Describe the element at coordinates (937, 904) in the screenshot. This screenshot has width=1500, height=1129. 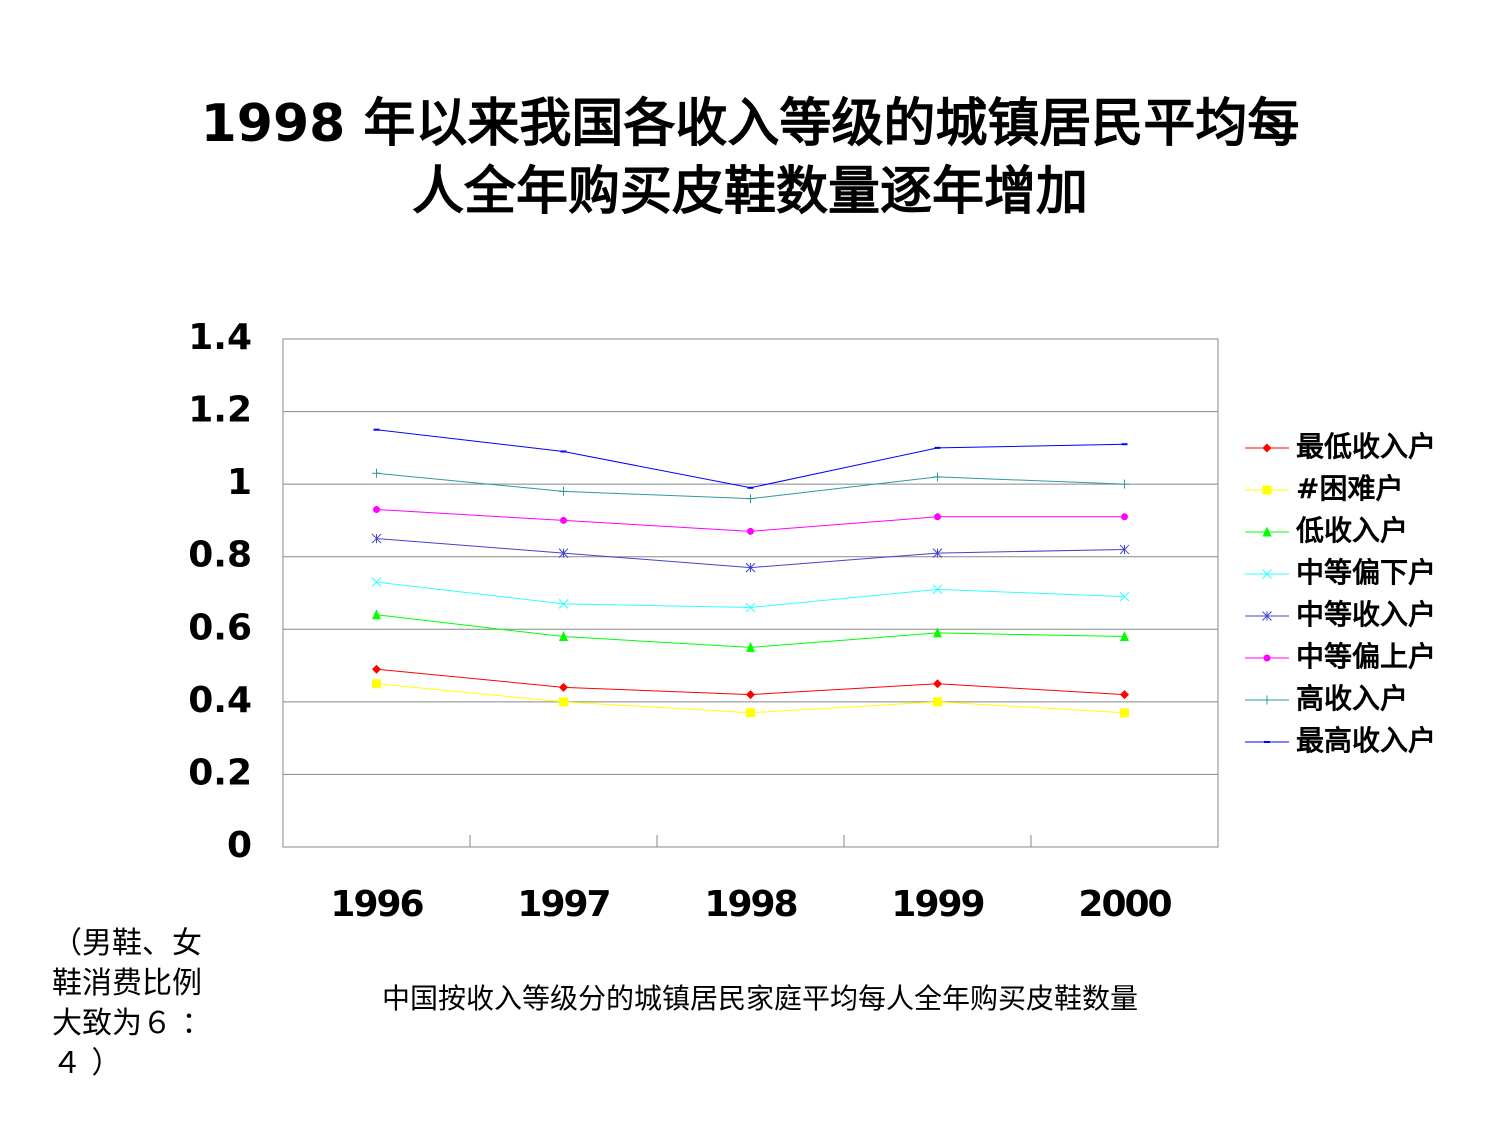
I see `x-tick-label: 1999` at that location.